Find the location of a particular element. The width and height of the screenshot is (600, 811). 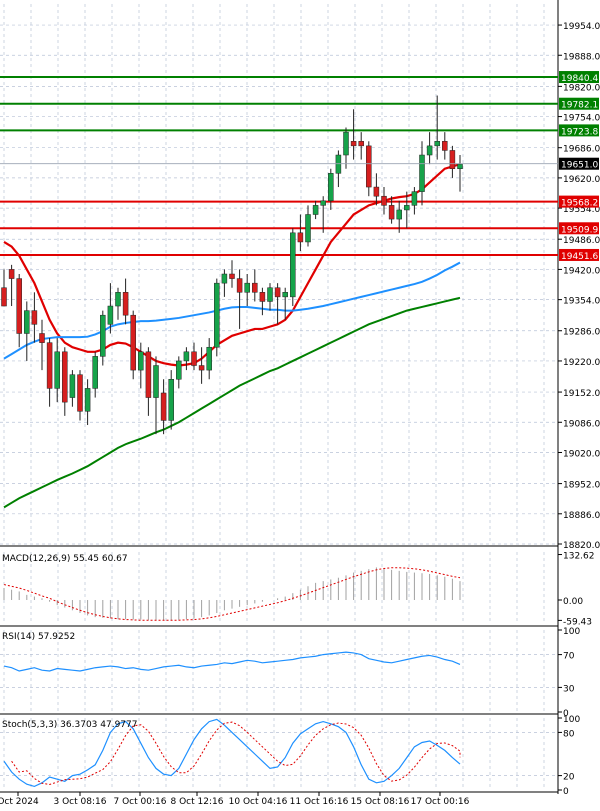

x-tick-label: 8 Oct 12:16 is located at coordinates (197, 802).